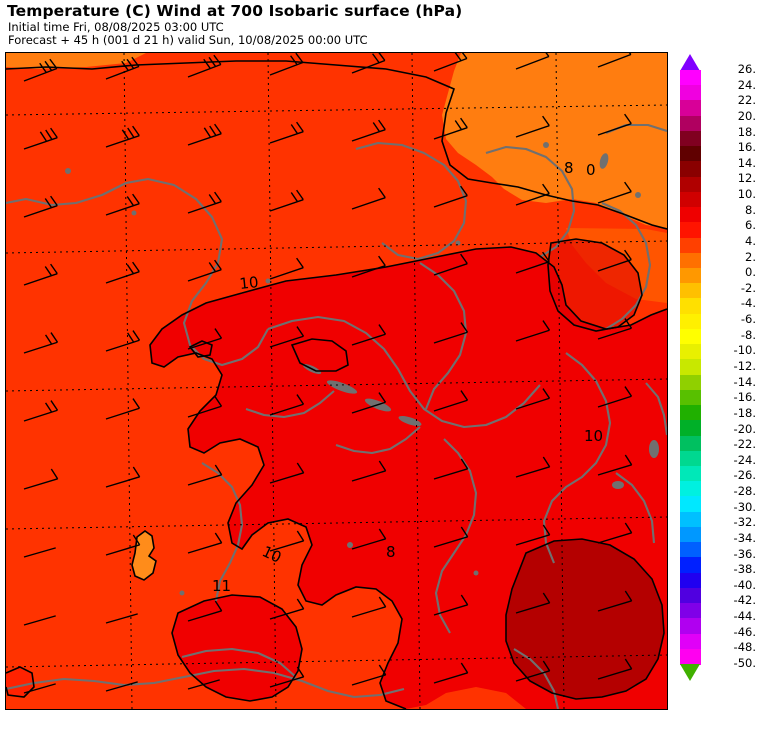 This screenshot has height=731, width=760. What do you see at coordinates (591, 170) in the screenshot?
I see `contour-label: 0` at bounding box center [591, 170].